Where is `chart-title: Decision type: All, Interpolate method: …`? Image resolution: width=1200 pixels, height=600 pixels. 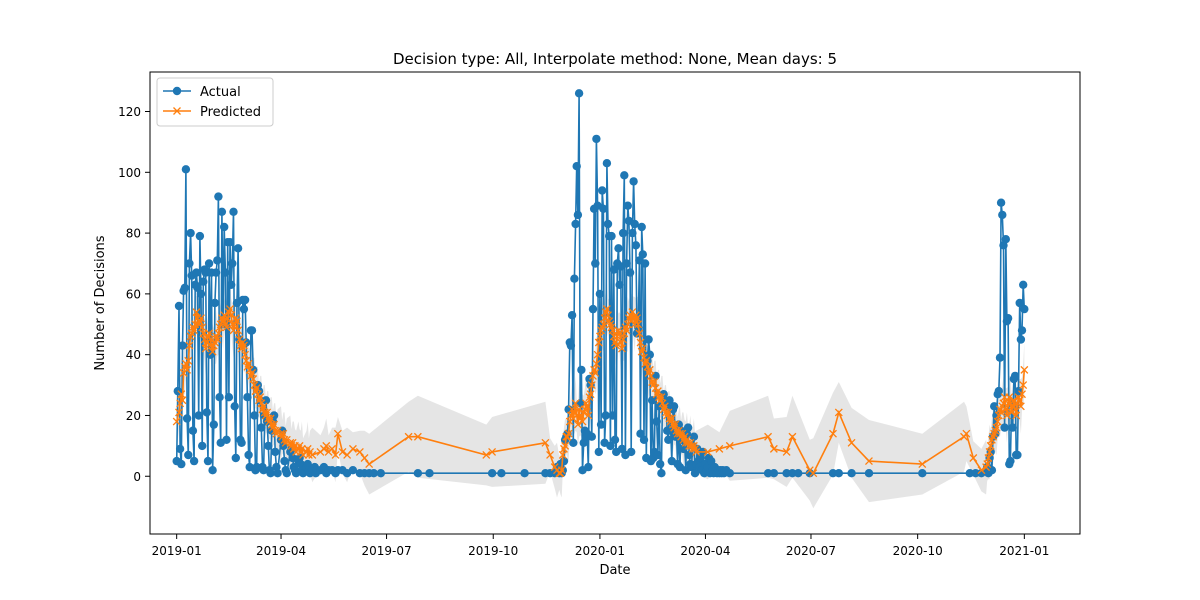
chart-title: Decision type: All, Interpolate method: … is located at coordinates (615, 59).